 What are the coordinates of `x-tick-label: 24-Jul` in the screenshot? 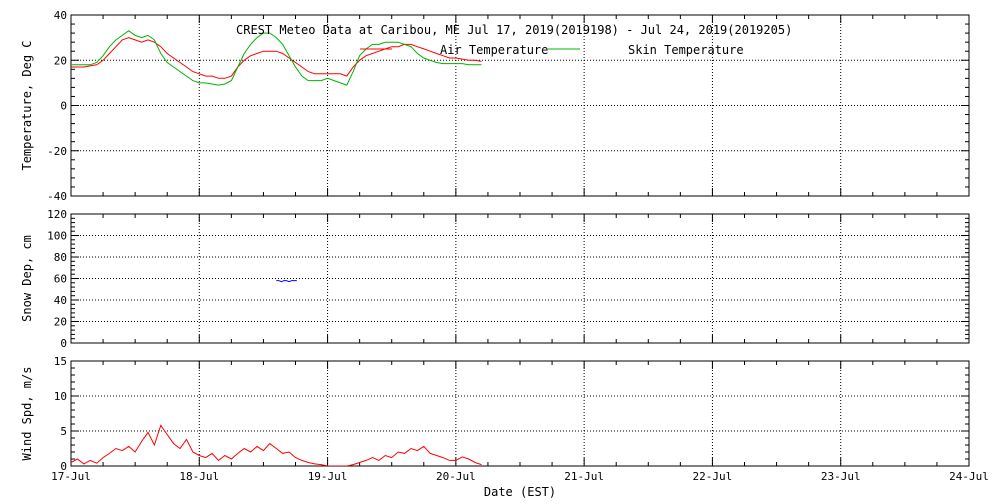 It's located at (969, 476).